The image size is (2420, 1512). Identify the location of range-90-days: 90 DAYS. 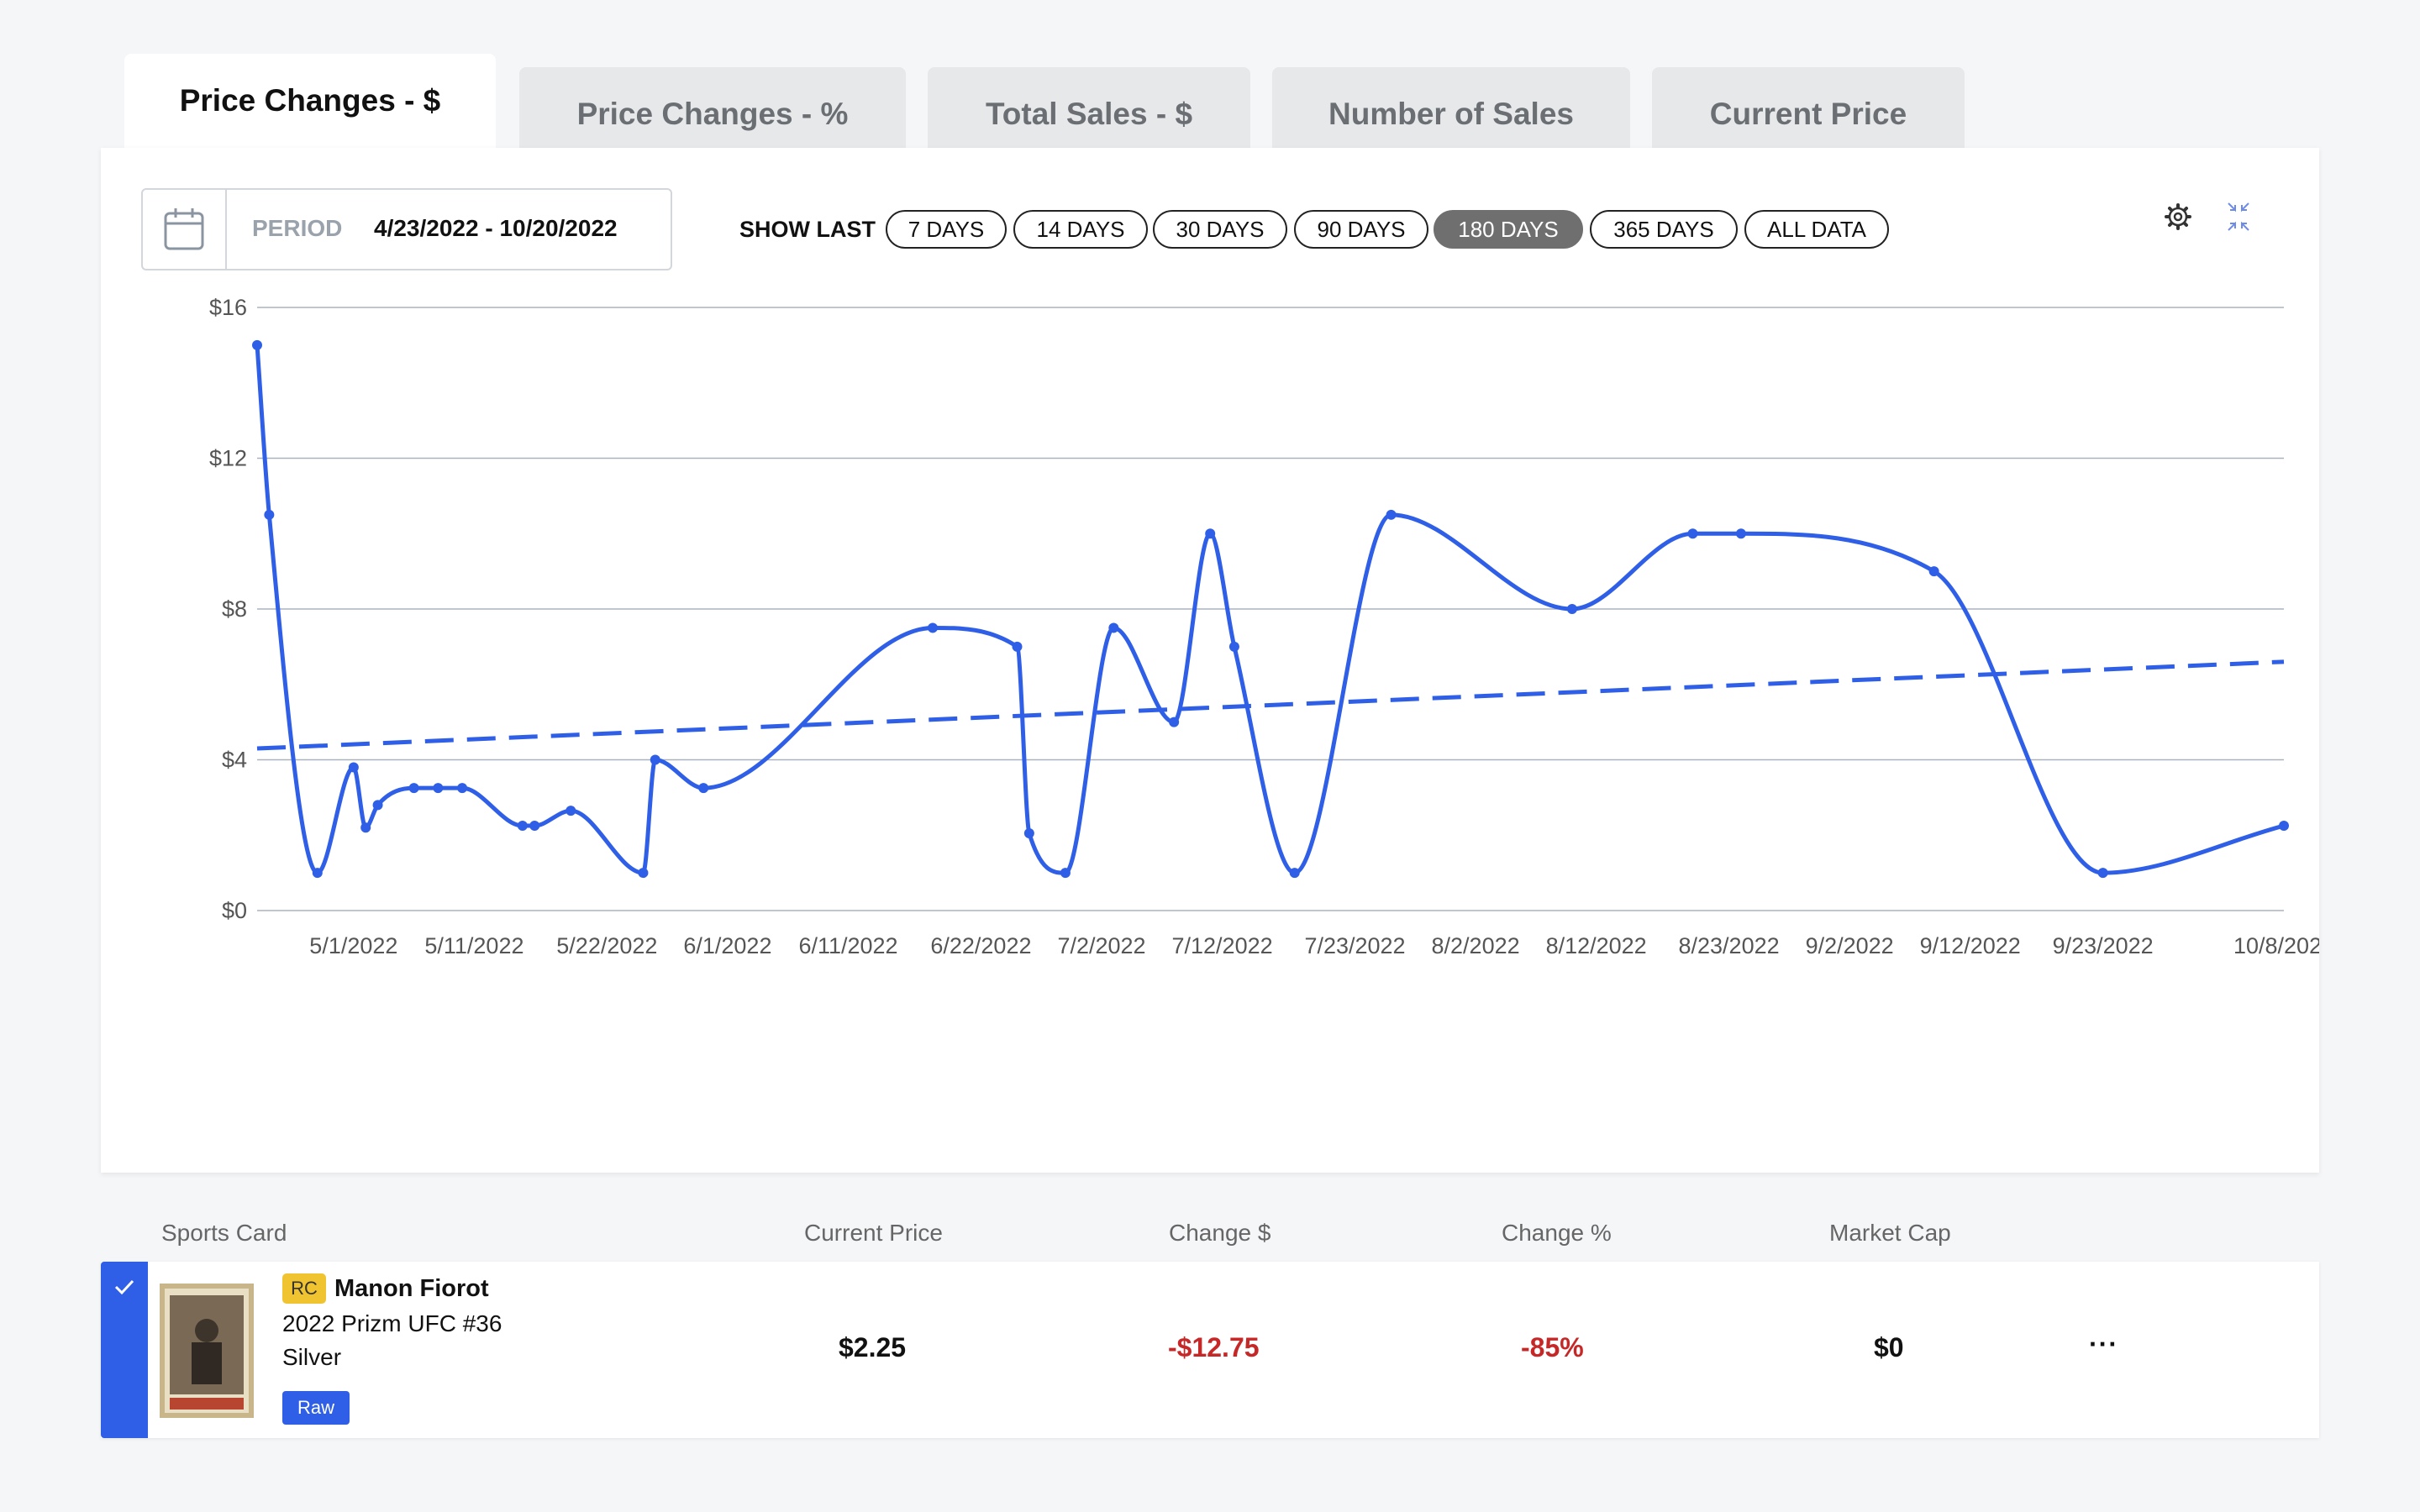
(1361, 229).